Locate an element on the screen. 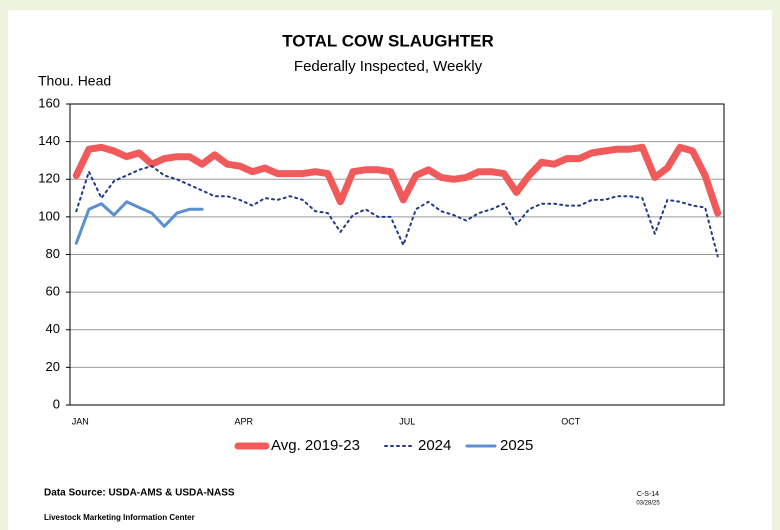 The image size is (780, 530). legend-label: Avg. 2019-23 is located at coordinates (315, 445).